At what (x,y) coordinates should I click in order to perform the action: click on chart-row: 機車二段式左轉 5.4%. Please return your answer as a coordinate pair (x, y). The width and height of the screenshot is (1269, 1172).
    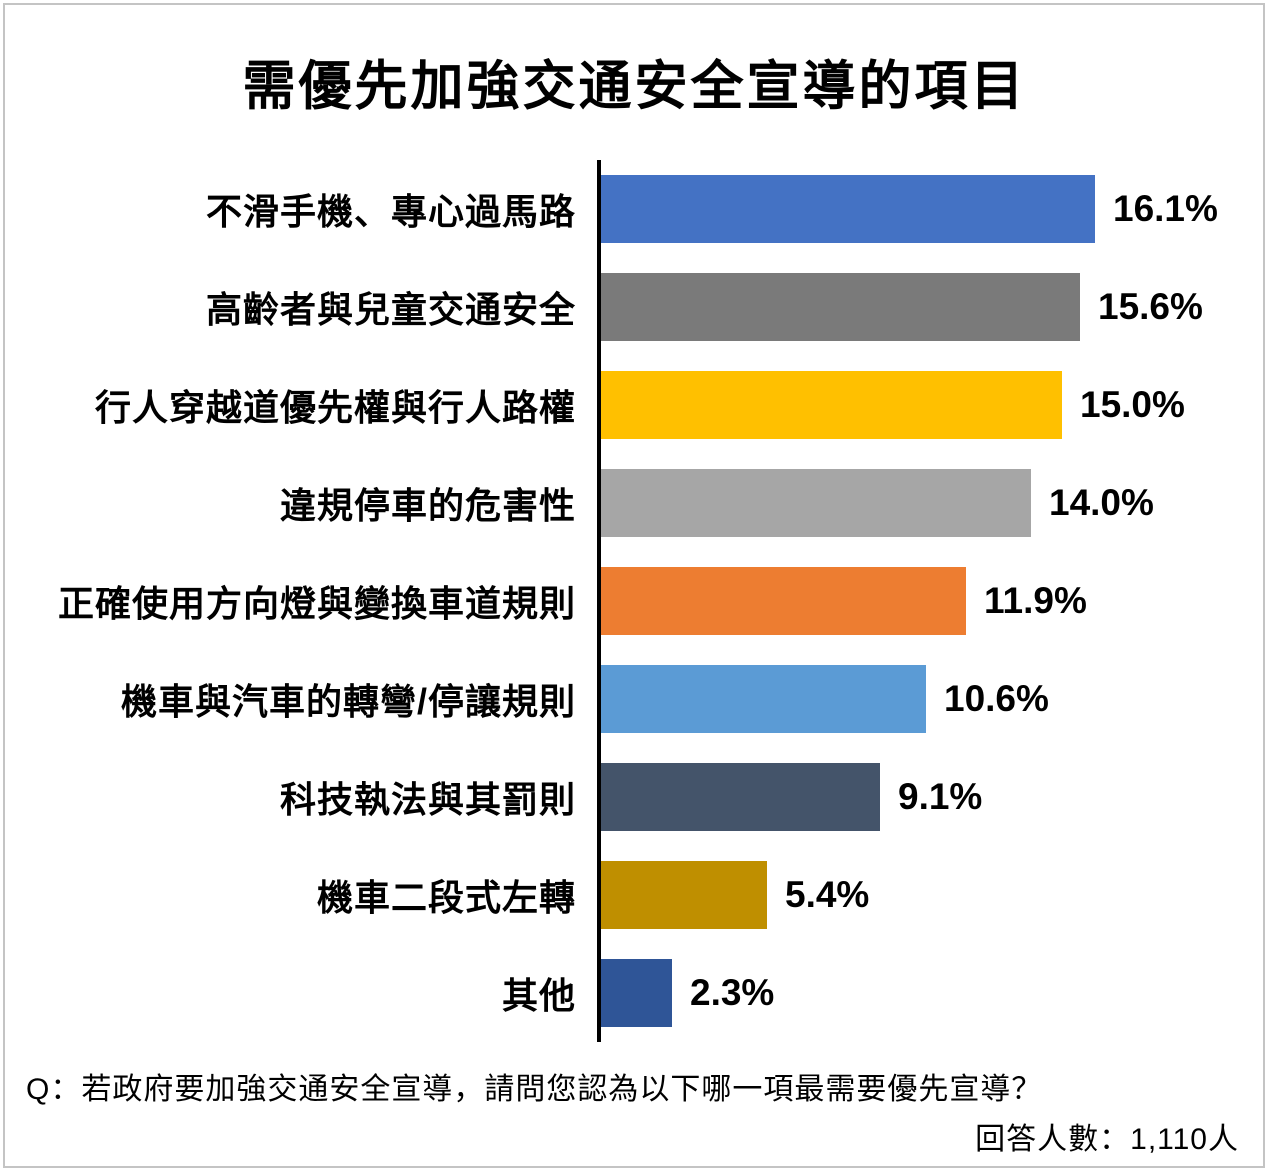
    Looking at the image, I should click on (634, 895).